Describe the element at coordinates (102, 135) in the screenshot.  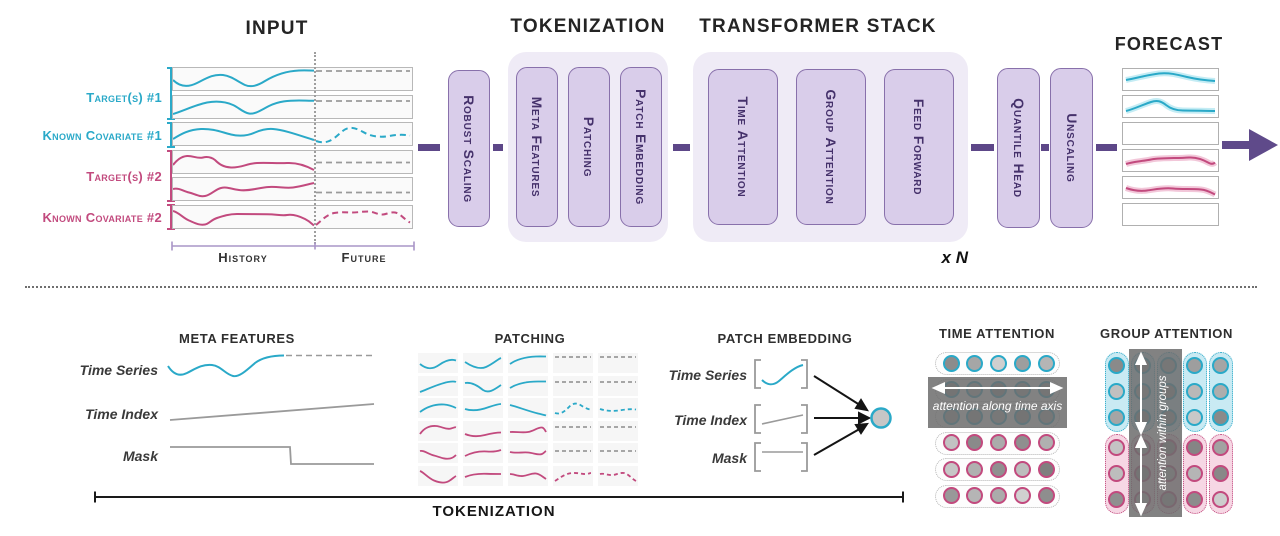
I see `label-known-covariate1: Known Covariate #1` at that location.